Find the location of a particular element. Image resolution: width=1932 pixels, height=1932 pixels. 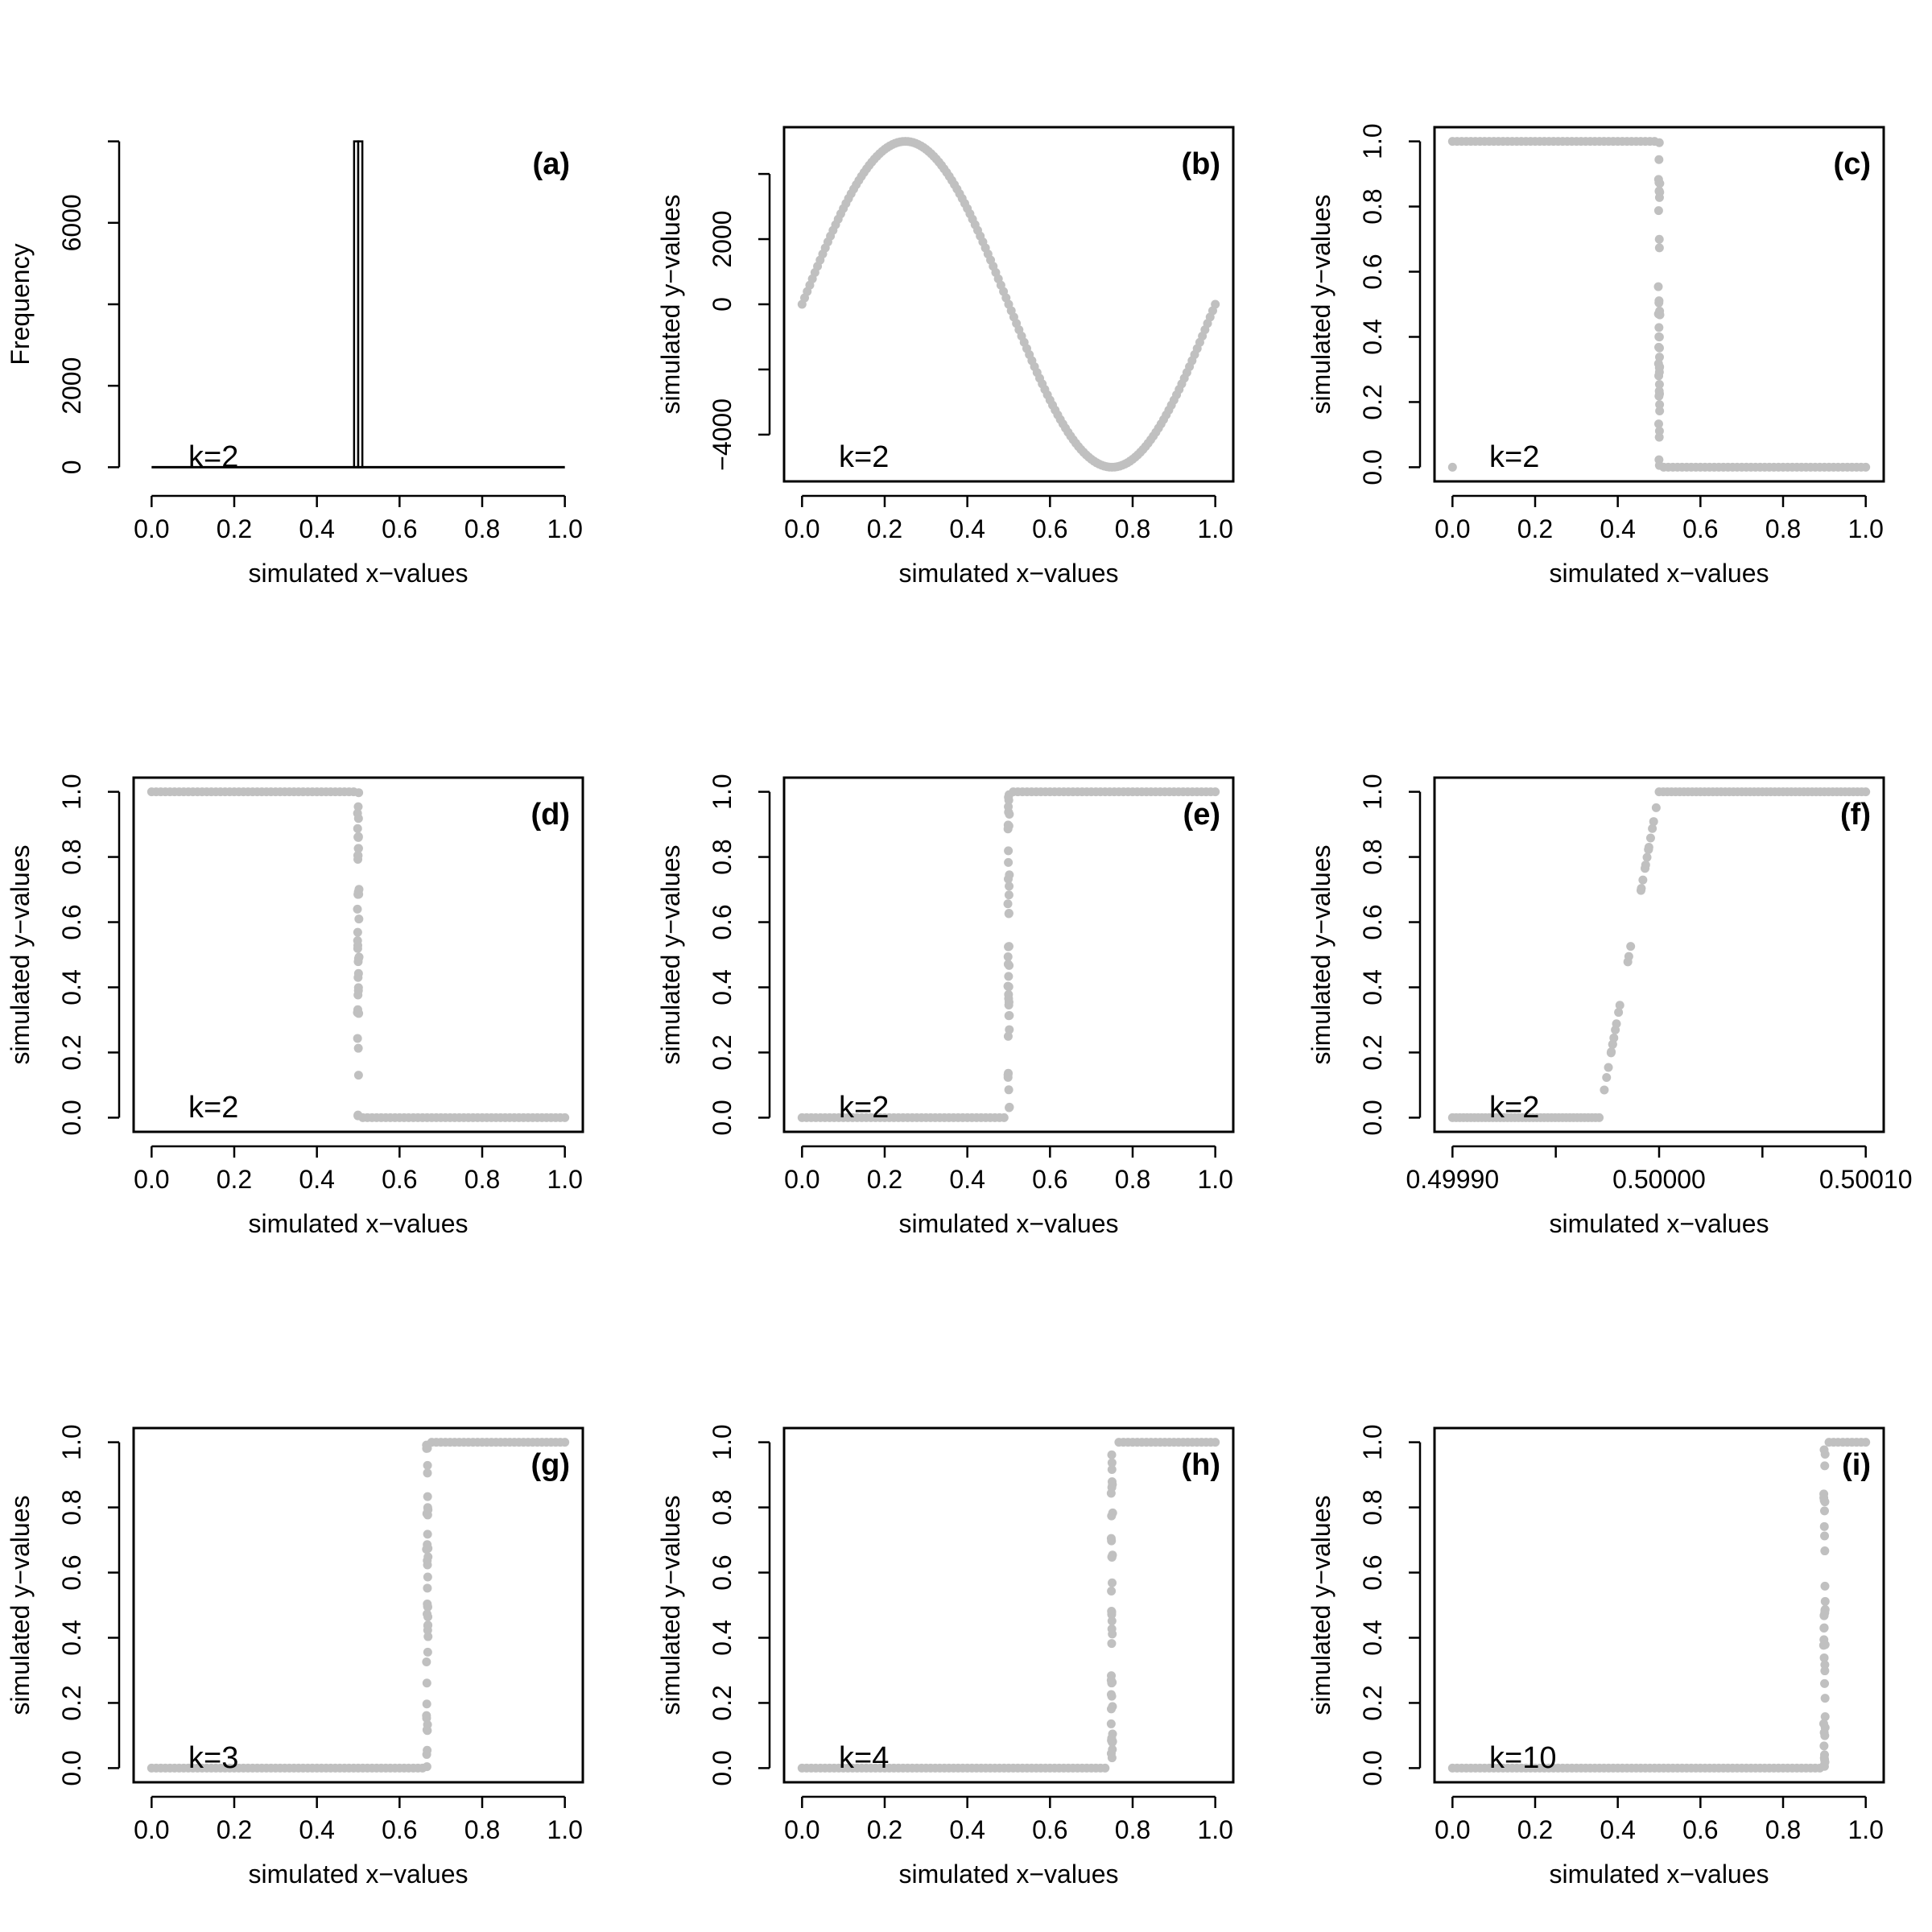

x-axis: 0.0 0.2 0.4 0.6 0.8 1.0 is located at coordinates (358, 518).